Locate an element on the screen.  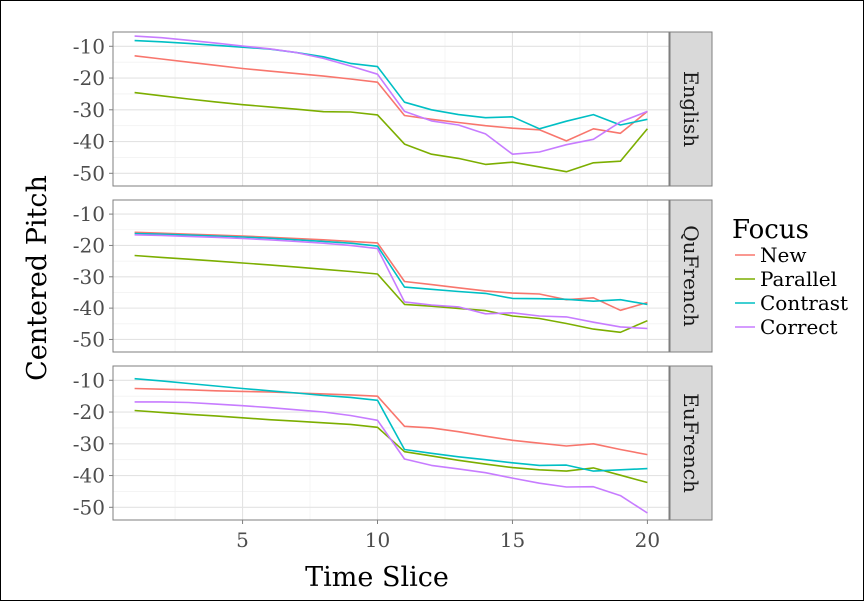
x-tick-label: 15 is located at coordinates (512, 540).